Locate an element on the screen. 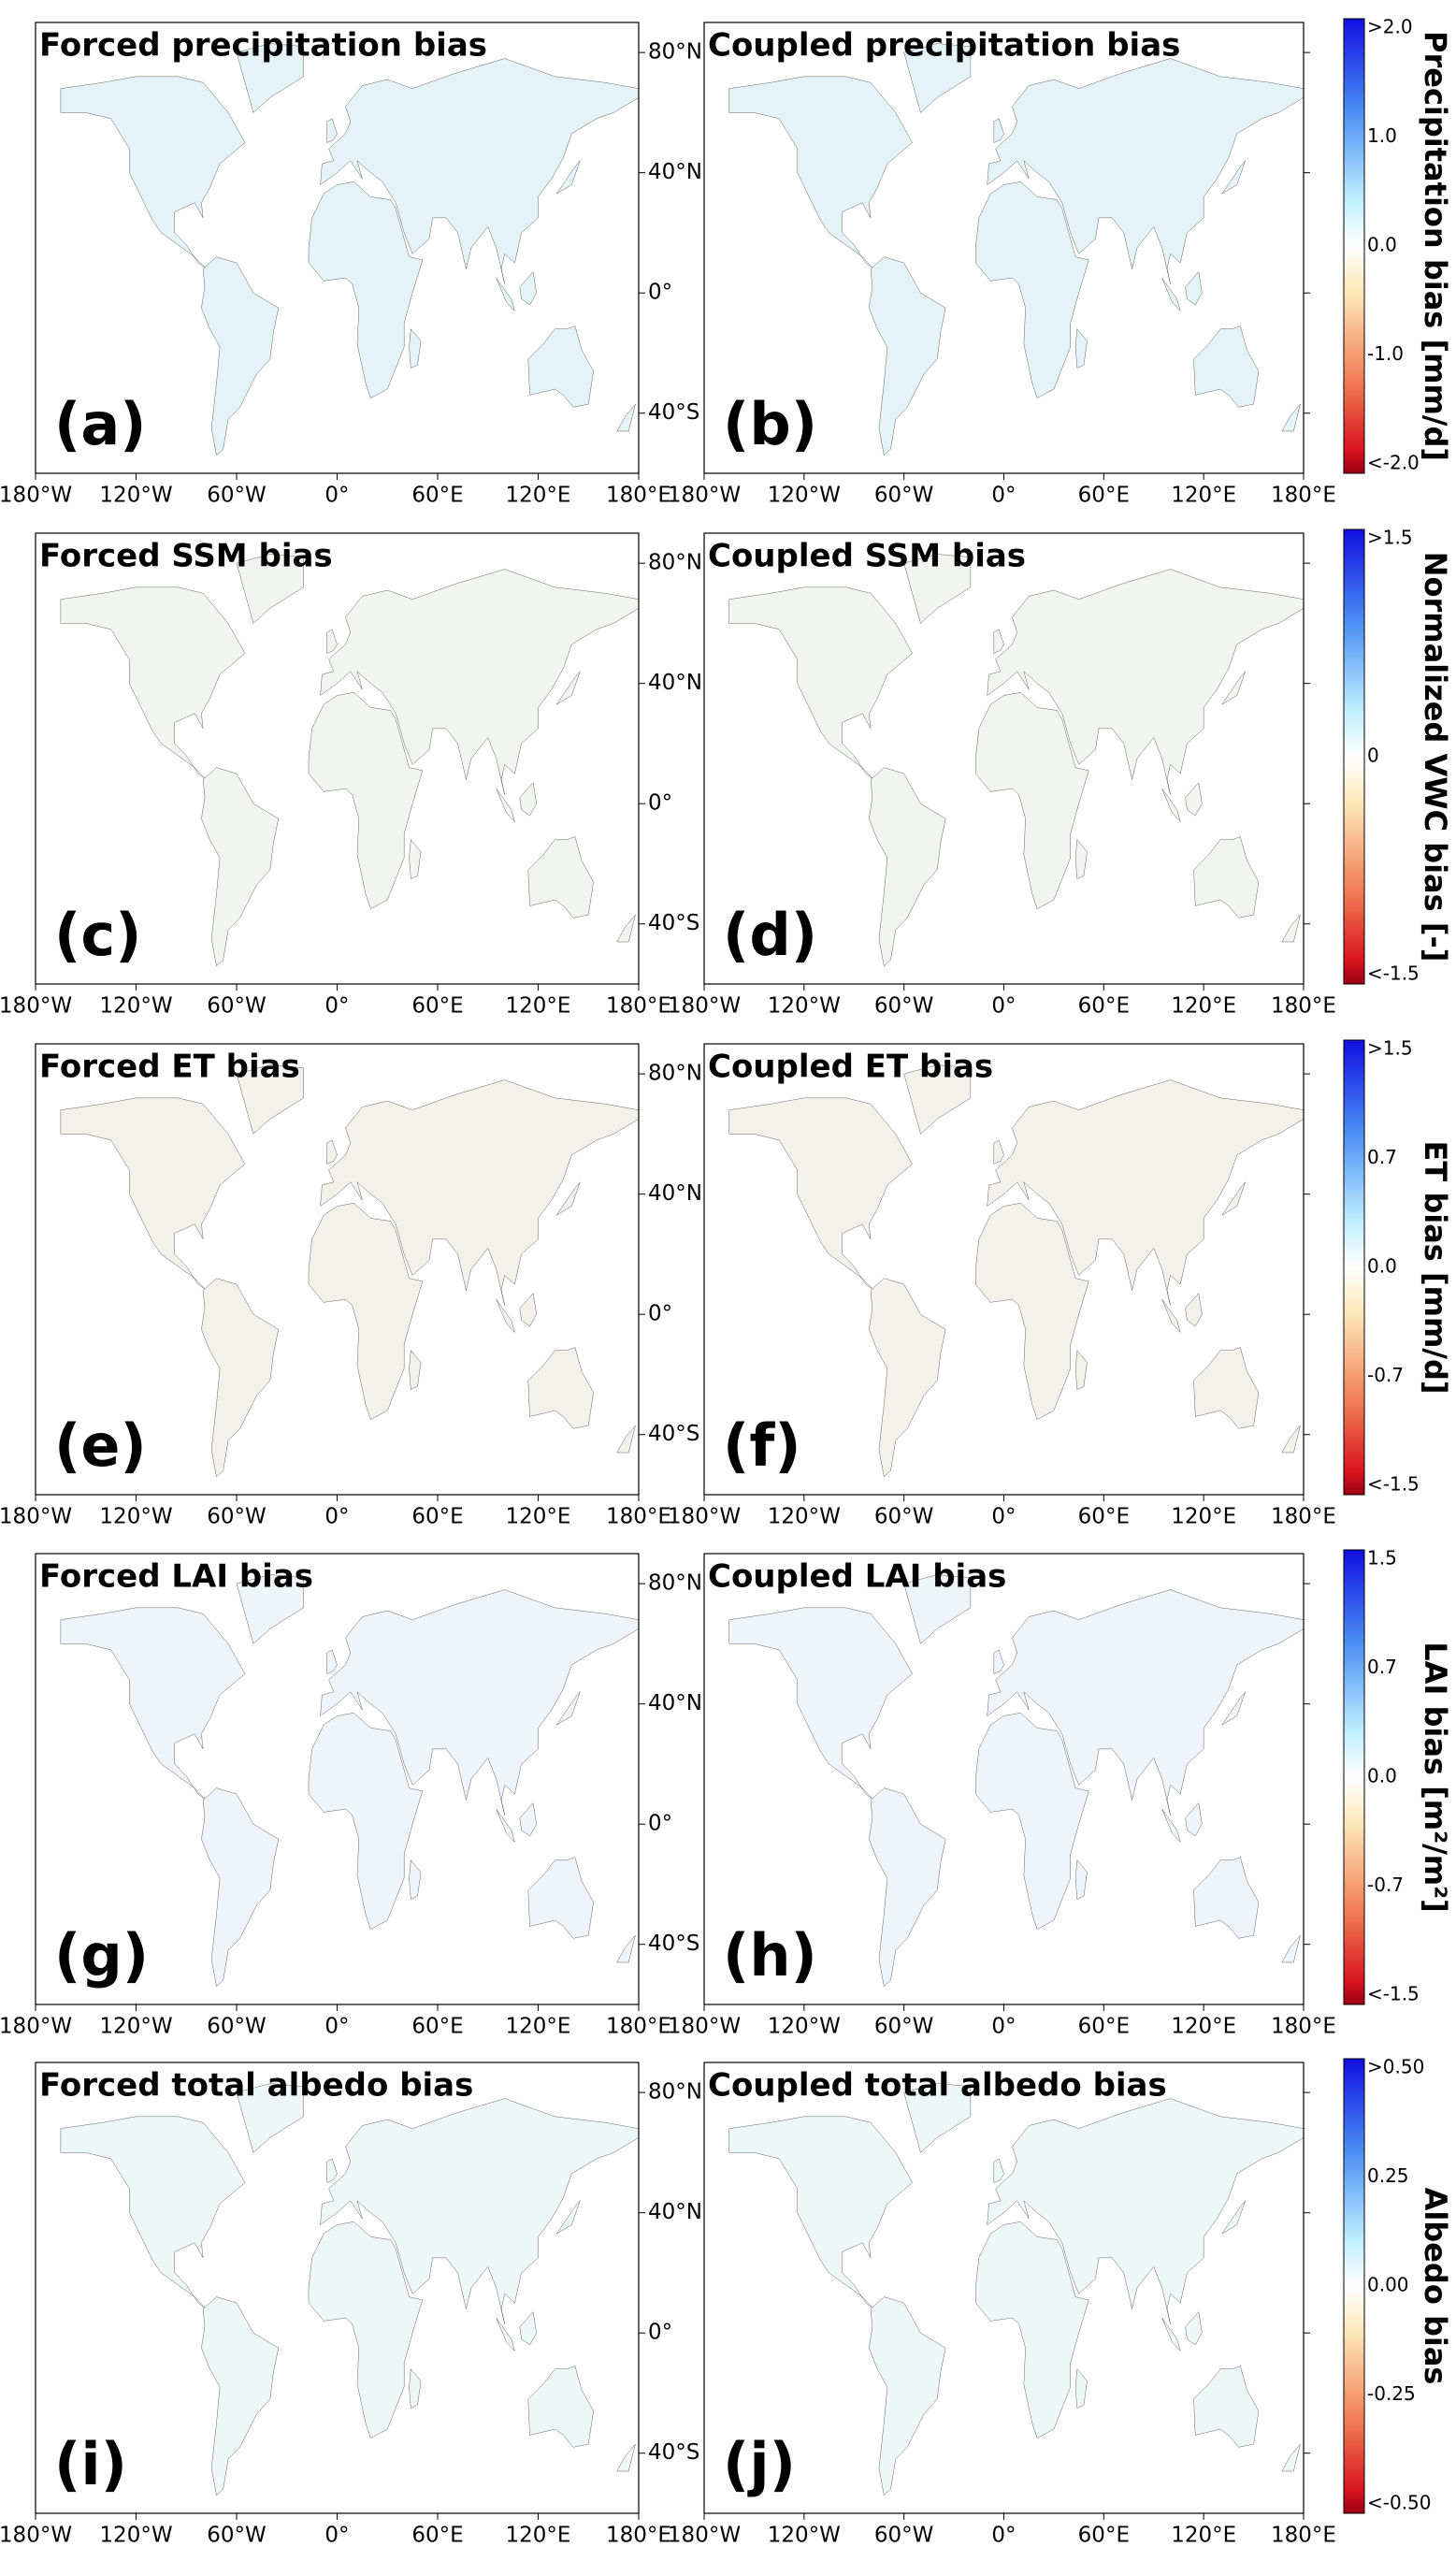 This screenshot has width=1456, height=2561. panel-letter: (c) is located at coordinates (98, 935).